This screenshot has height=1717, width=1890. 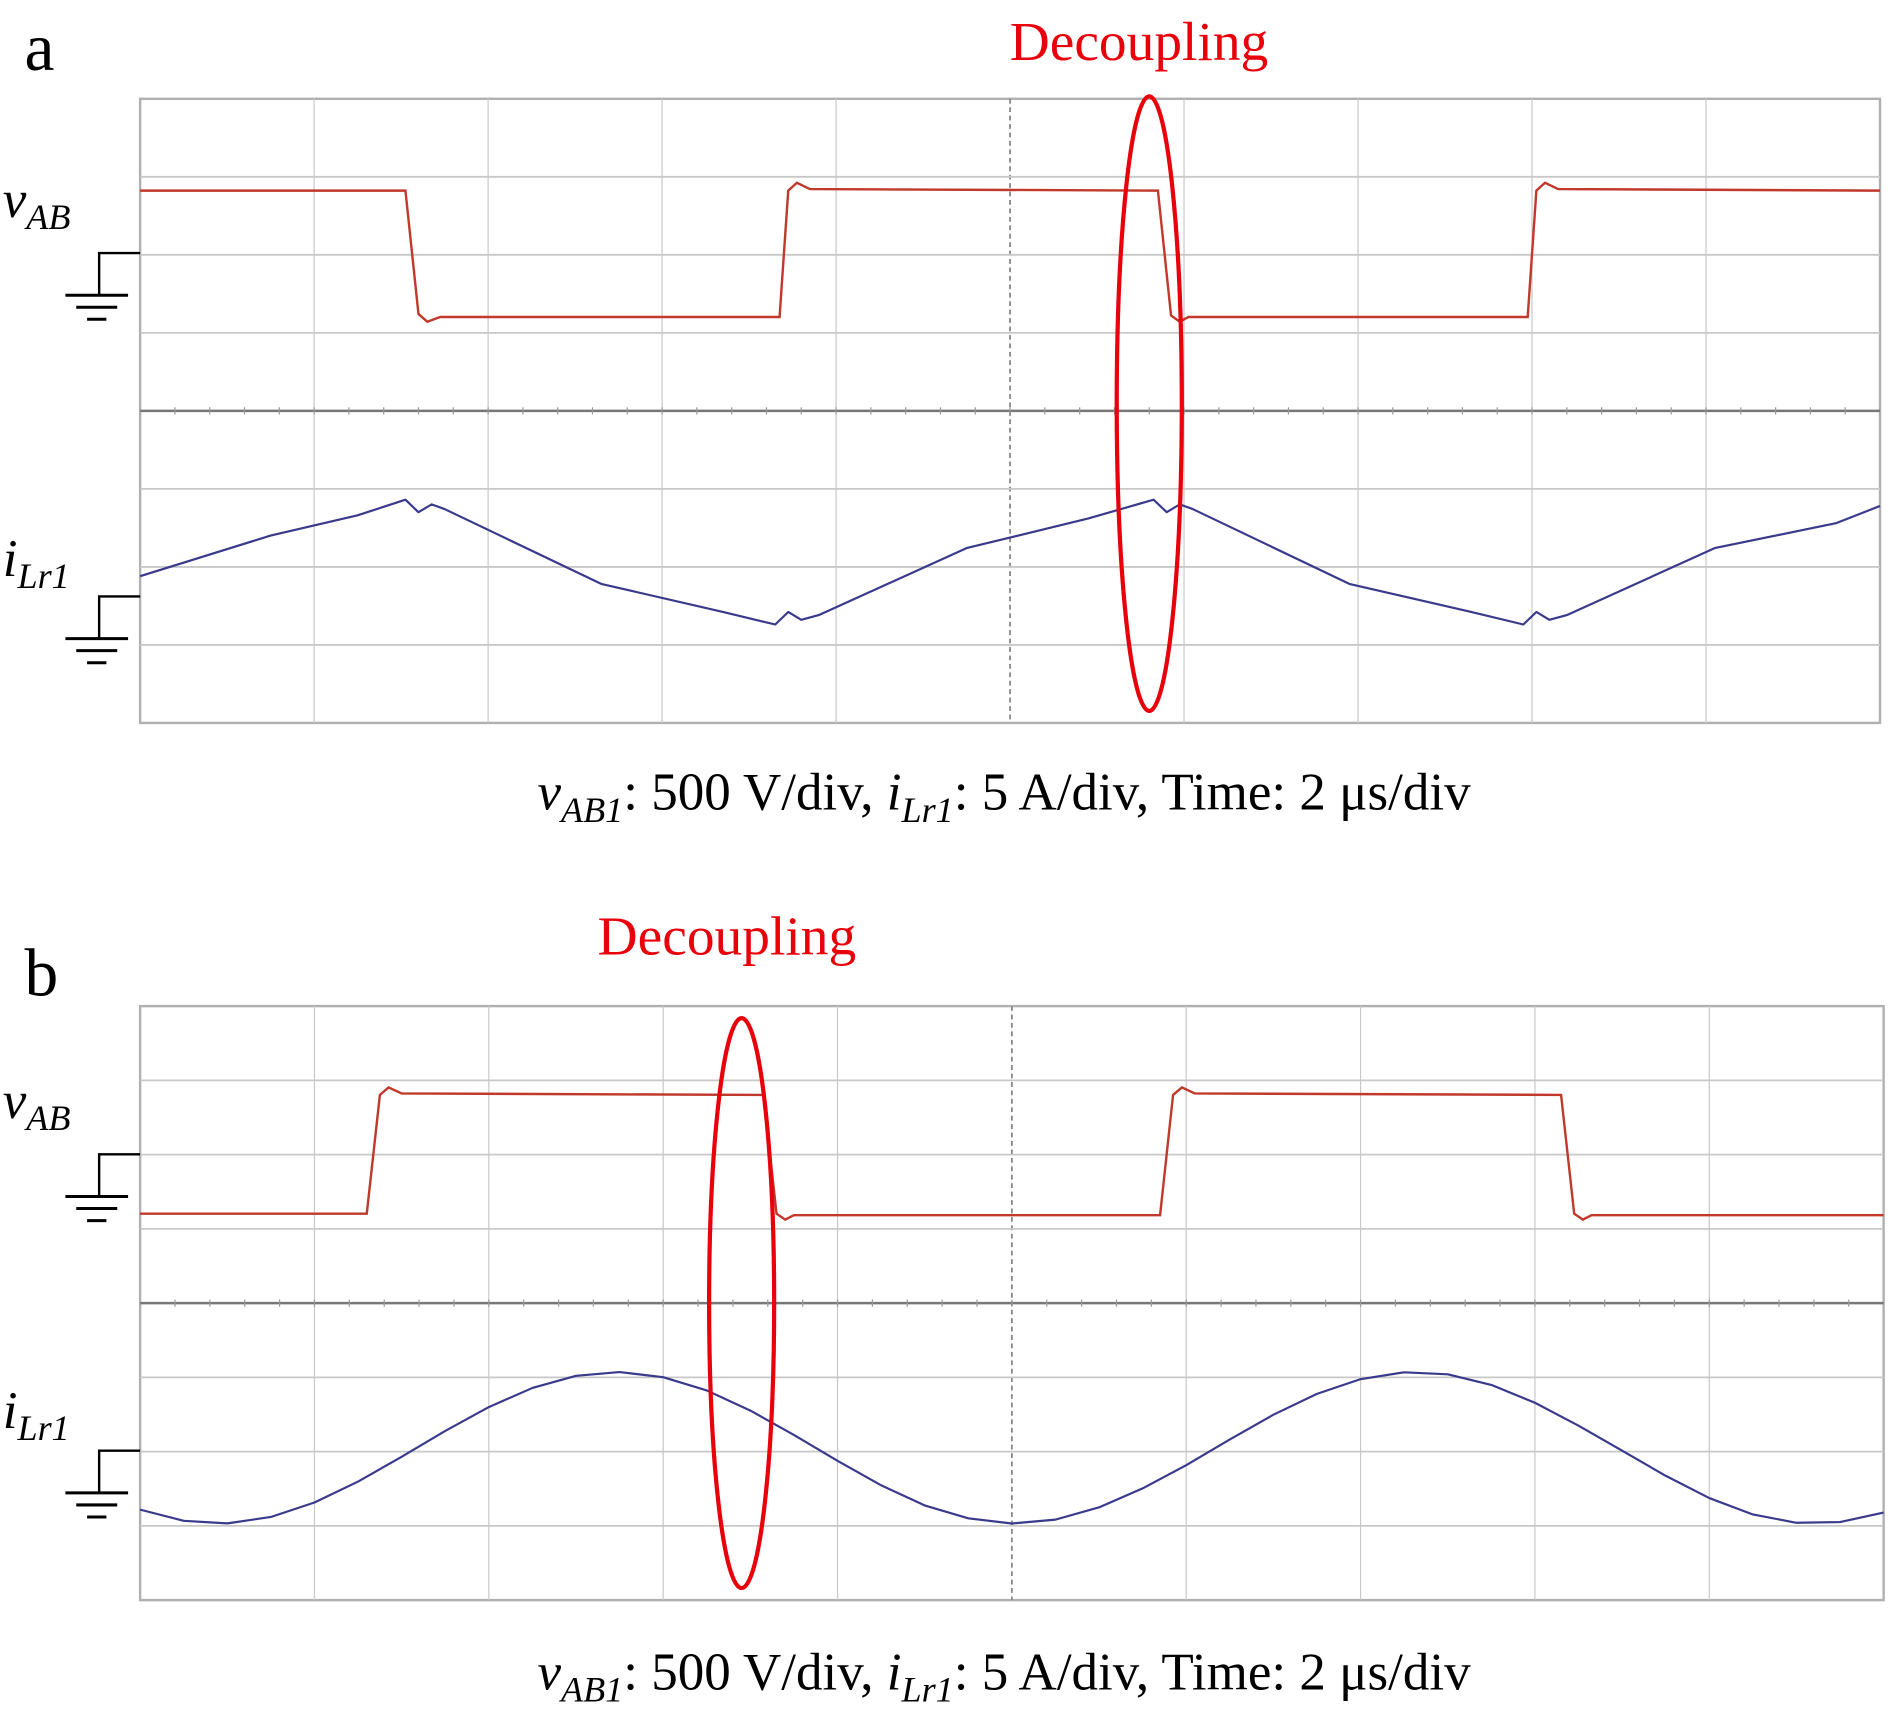 What do you see at coordinates (41, 972) in the screenshot?
I see `panel-label-b: b` at bounding box center [41, 972].